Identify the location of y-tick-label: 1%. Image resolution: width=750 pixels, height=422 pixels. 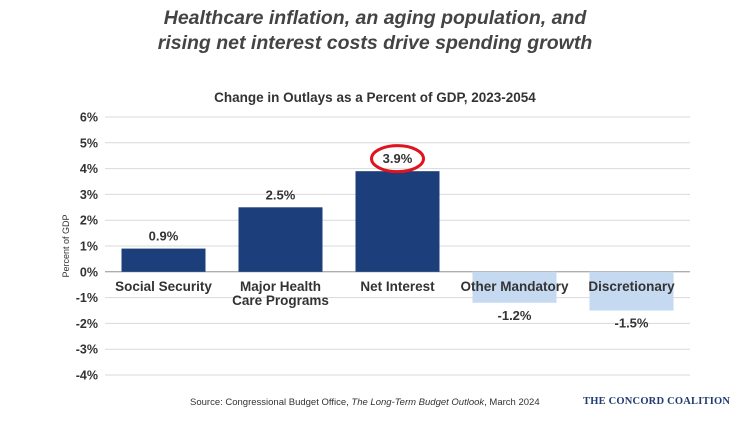
(89, 247).